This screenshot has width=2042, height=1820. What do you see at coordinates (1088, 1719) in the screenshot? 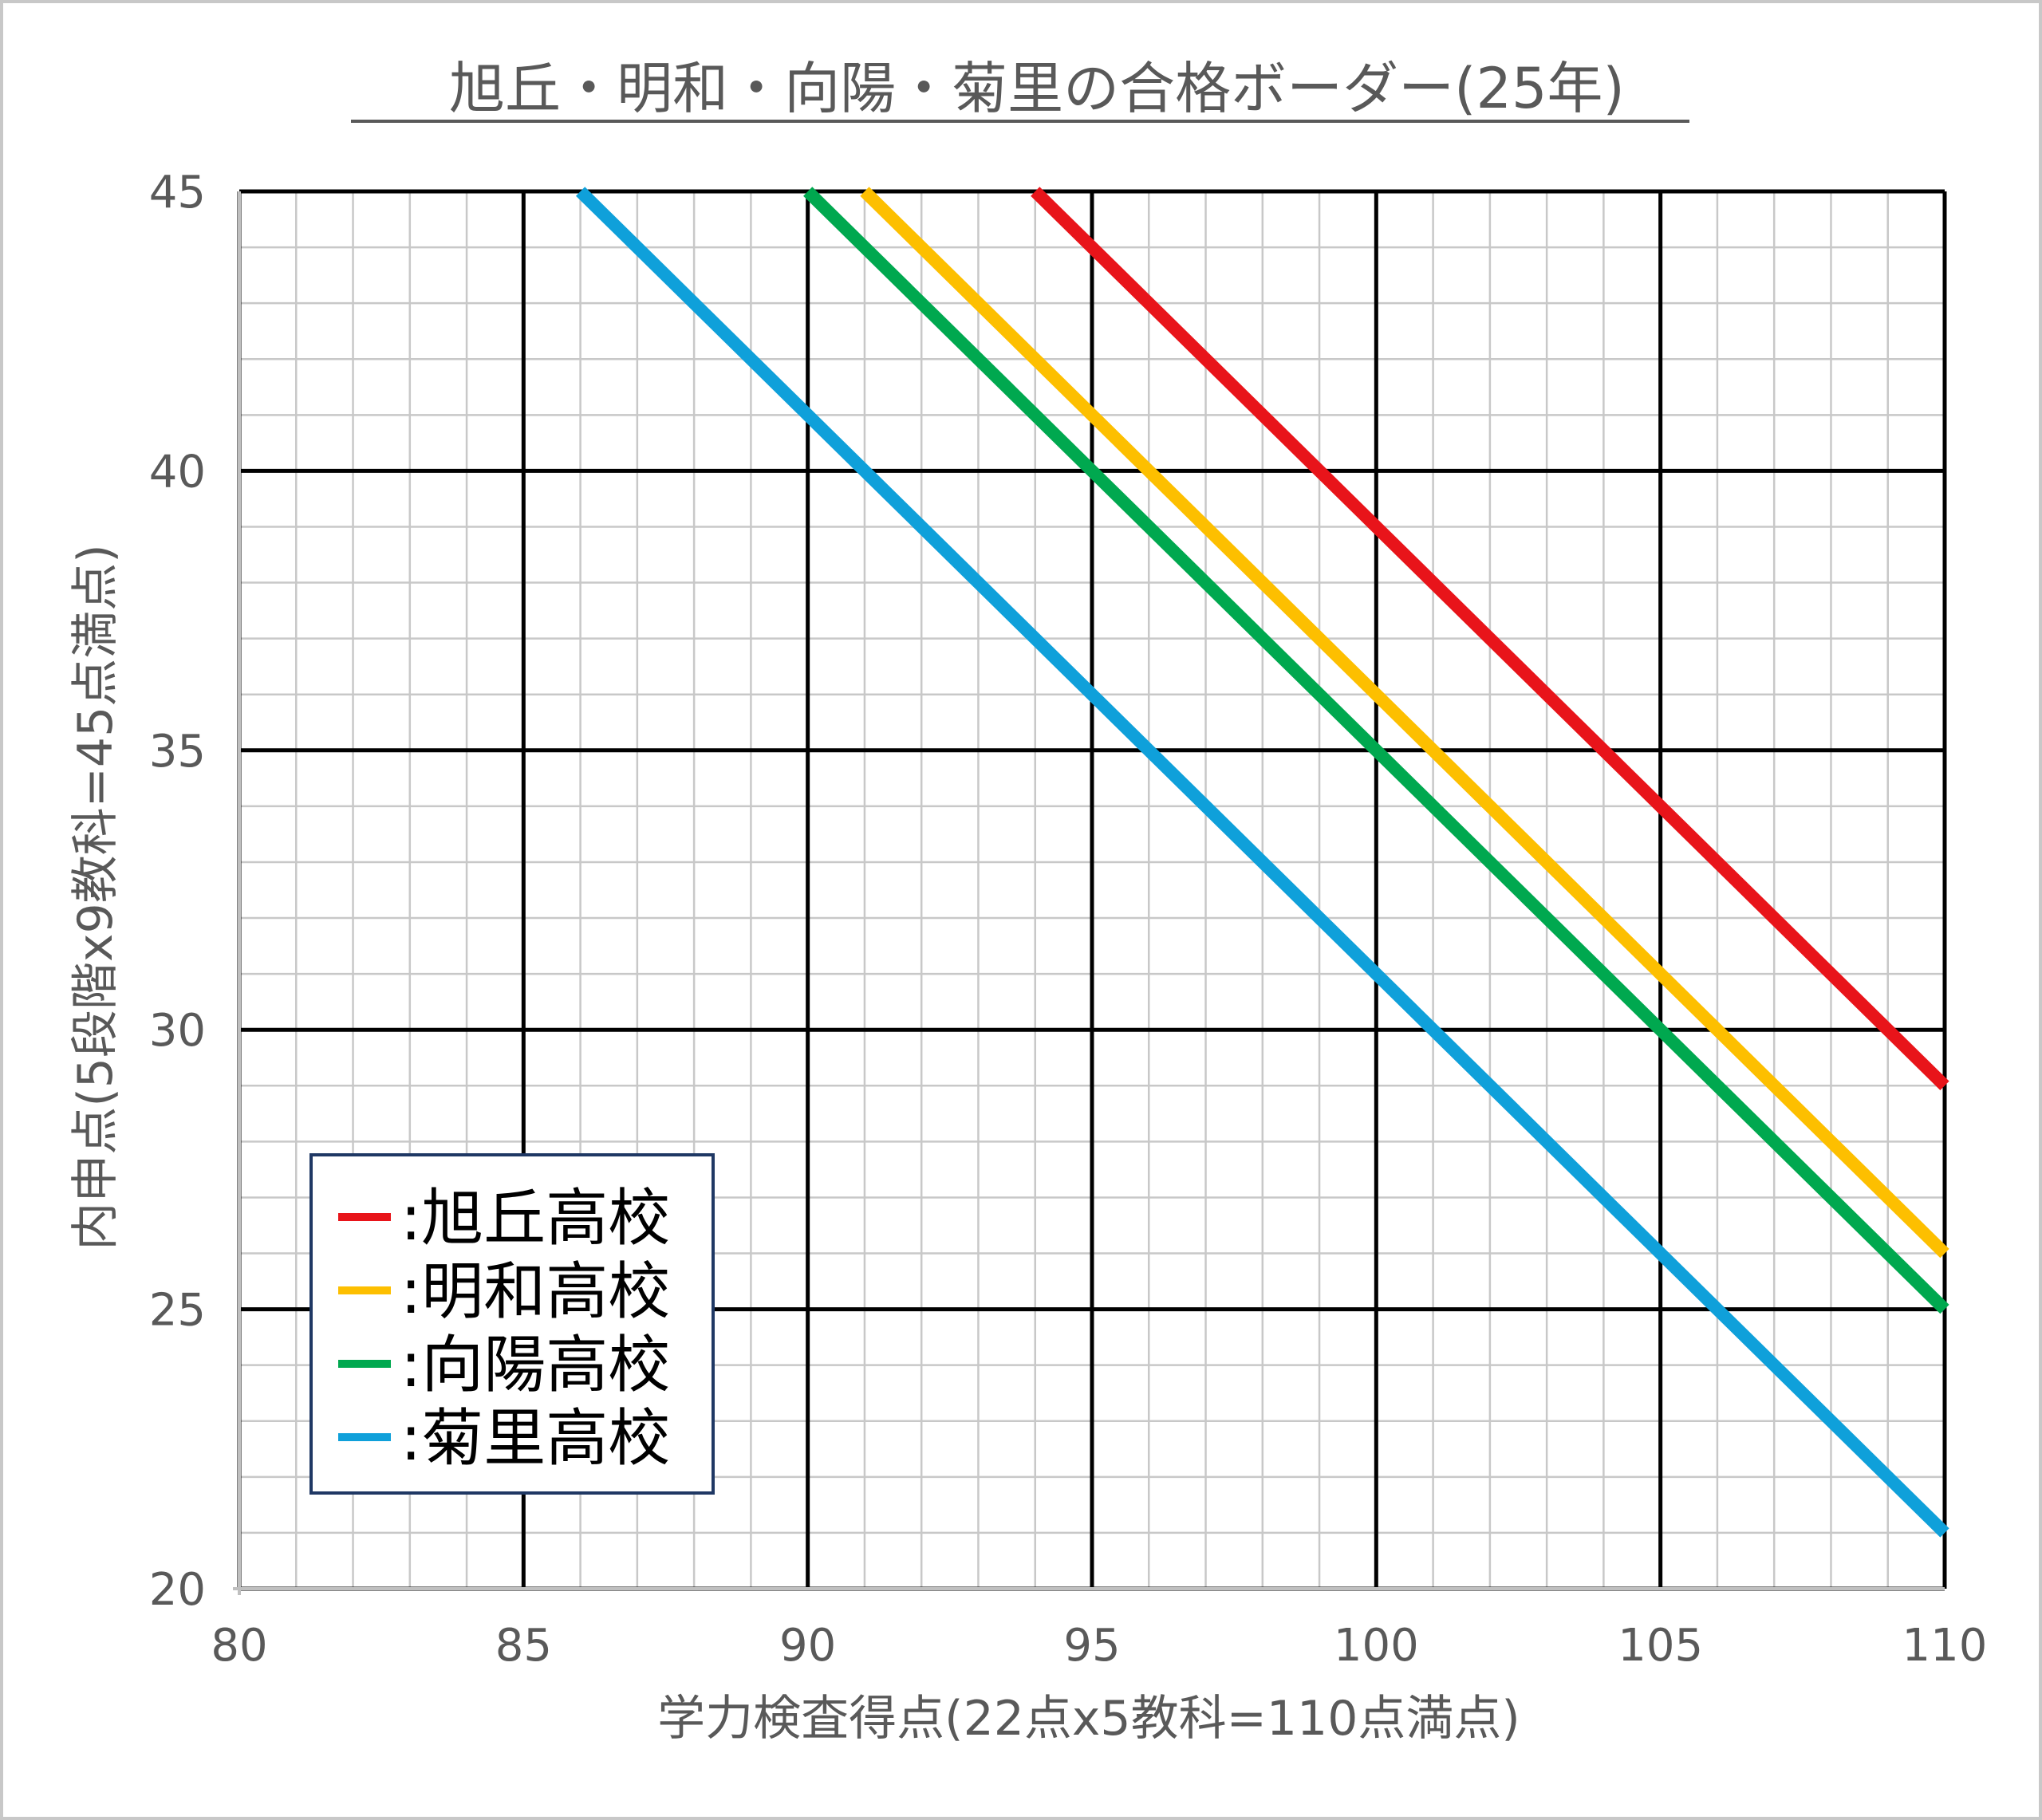
I see `x-axis-title: 学力検査得点(22点x5教科=110点満点)` at bounding box center [1088, 1719].